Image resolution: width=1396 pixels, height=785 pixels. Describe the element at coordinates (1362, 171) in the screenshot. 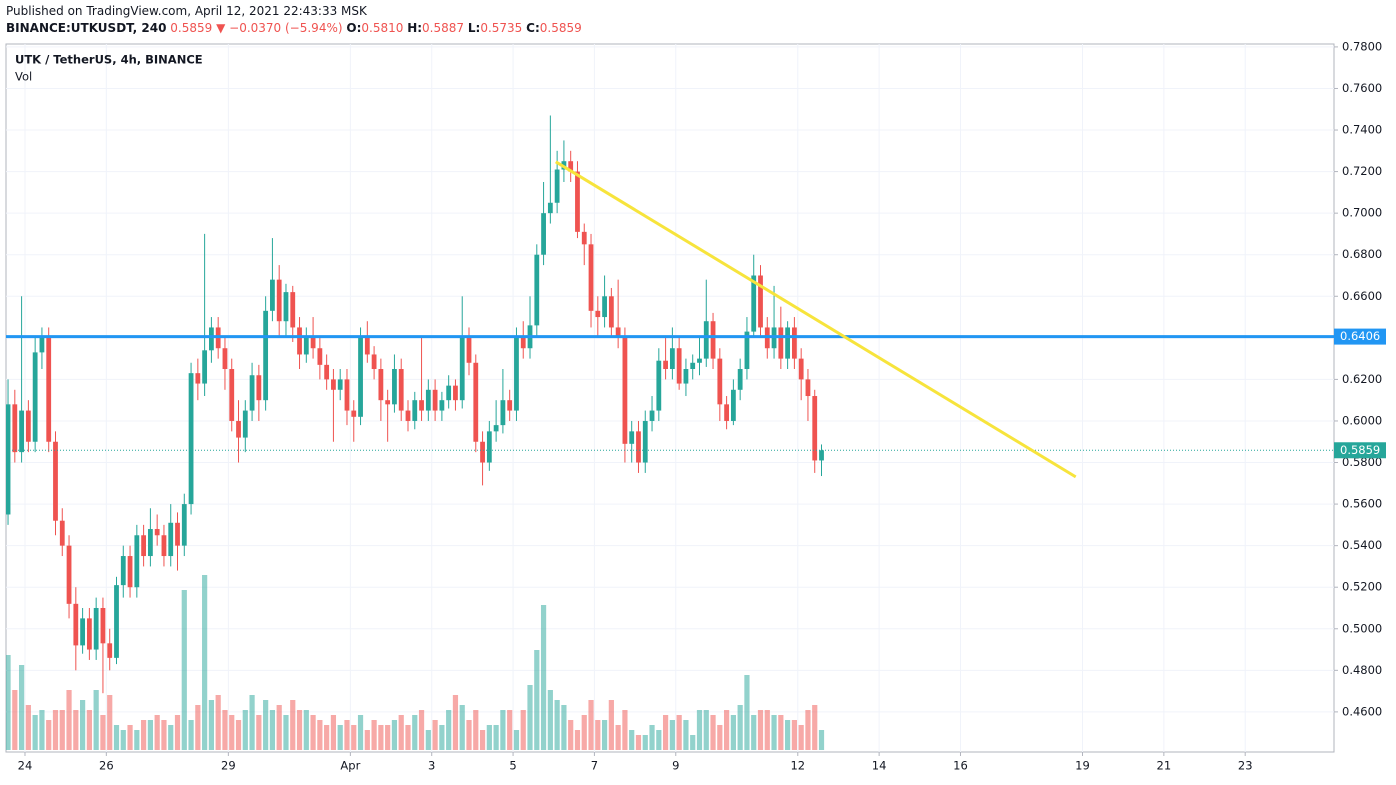

I see `y-tick-label: 0.7200` at that location.